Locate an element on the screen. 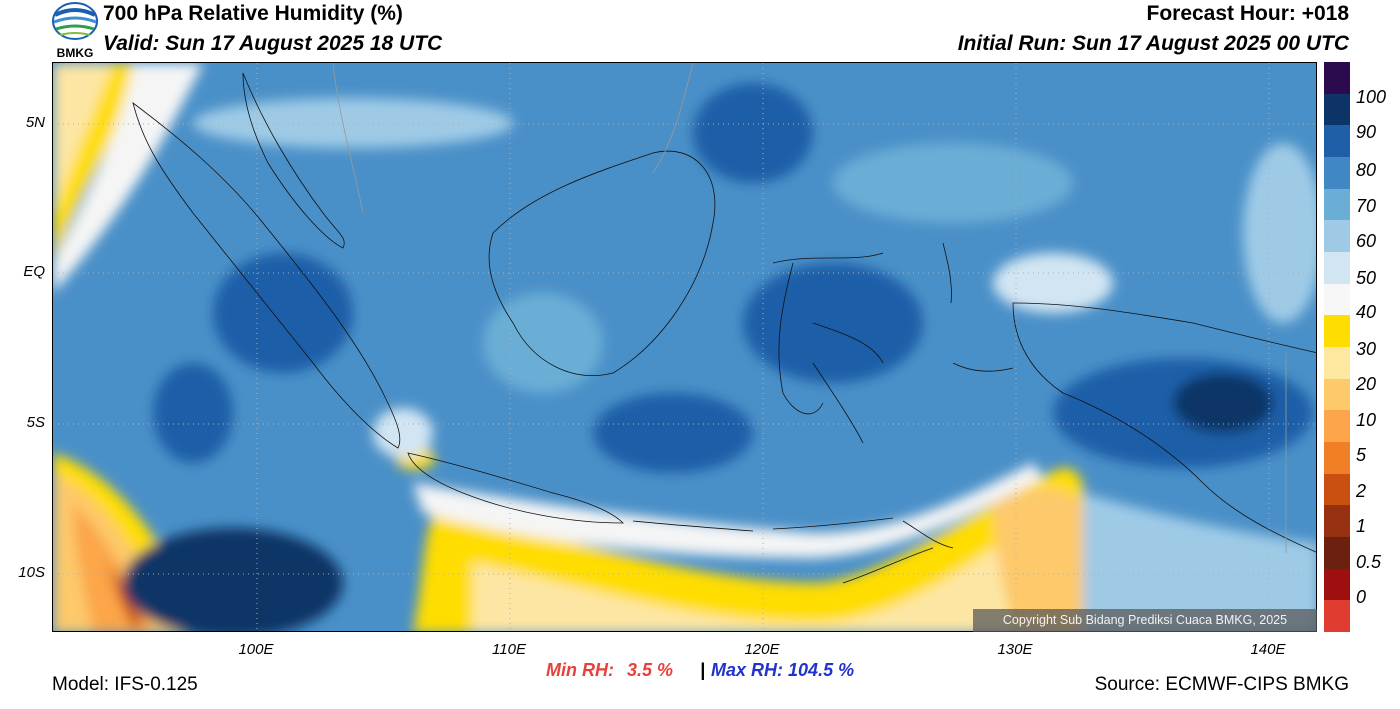  lat-tick-eq: EQ is located at coordinates (34, 271).